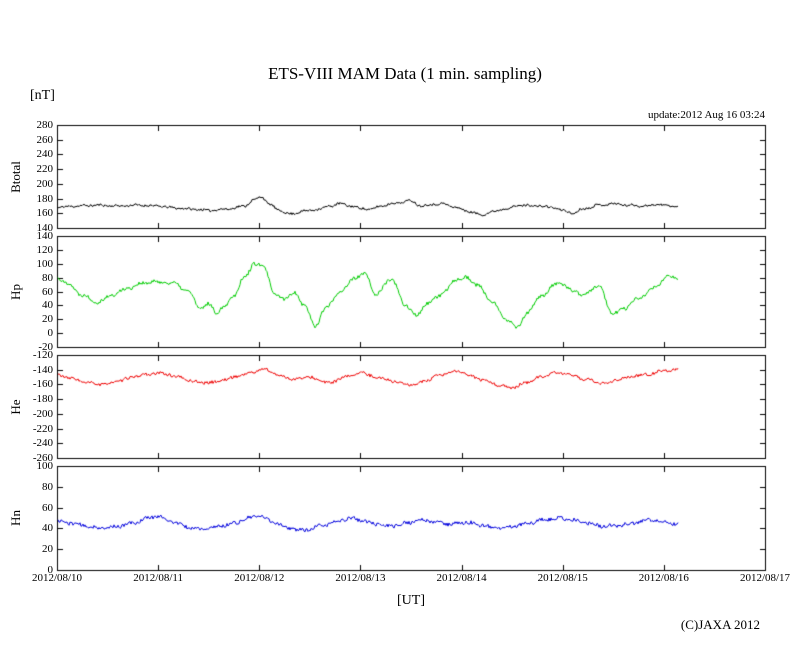  I want to click on x-tick-label: 2012/08/16, so click(663, 578).